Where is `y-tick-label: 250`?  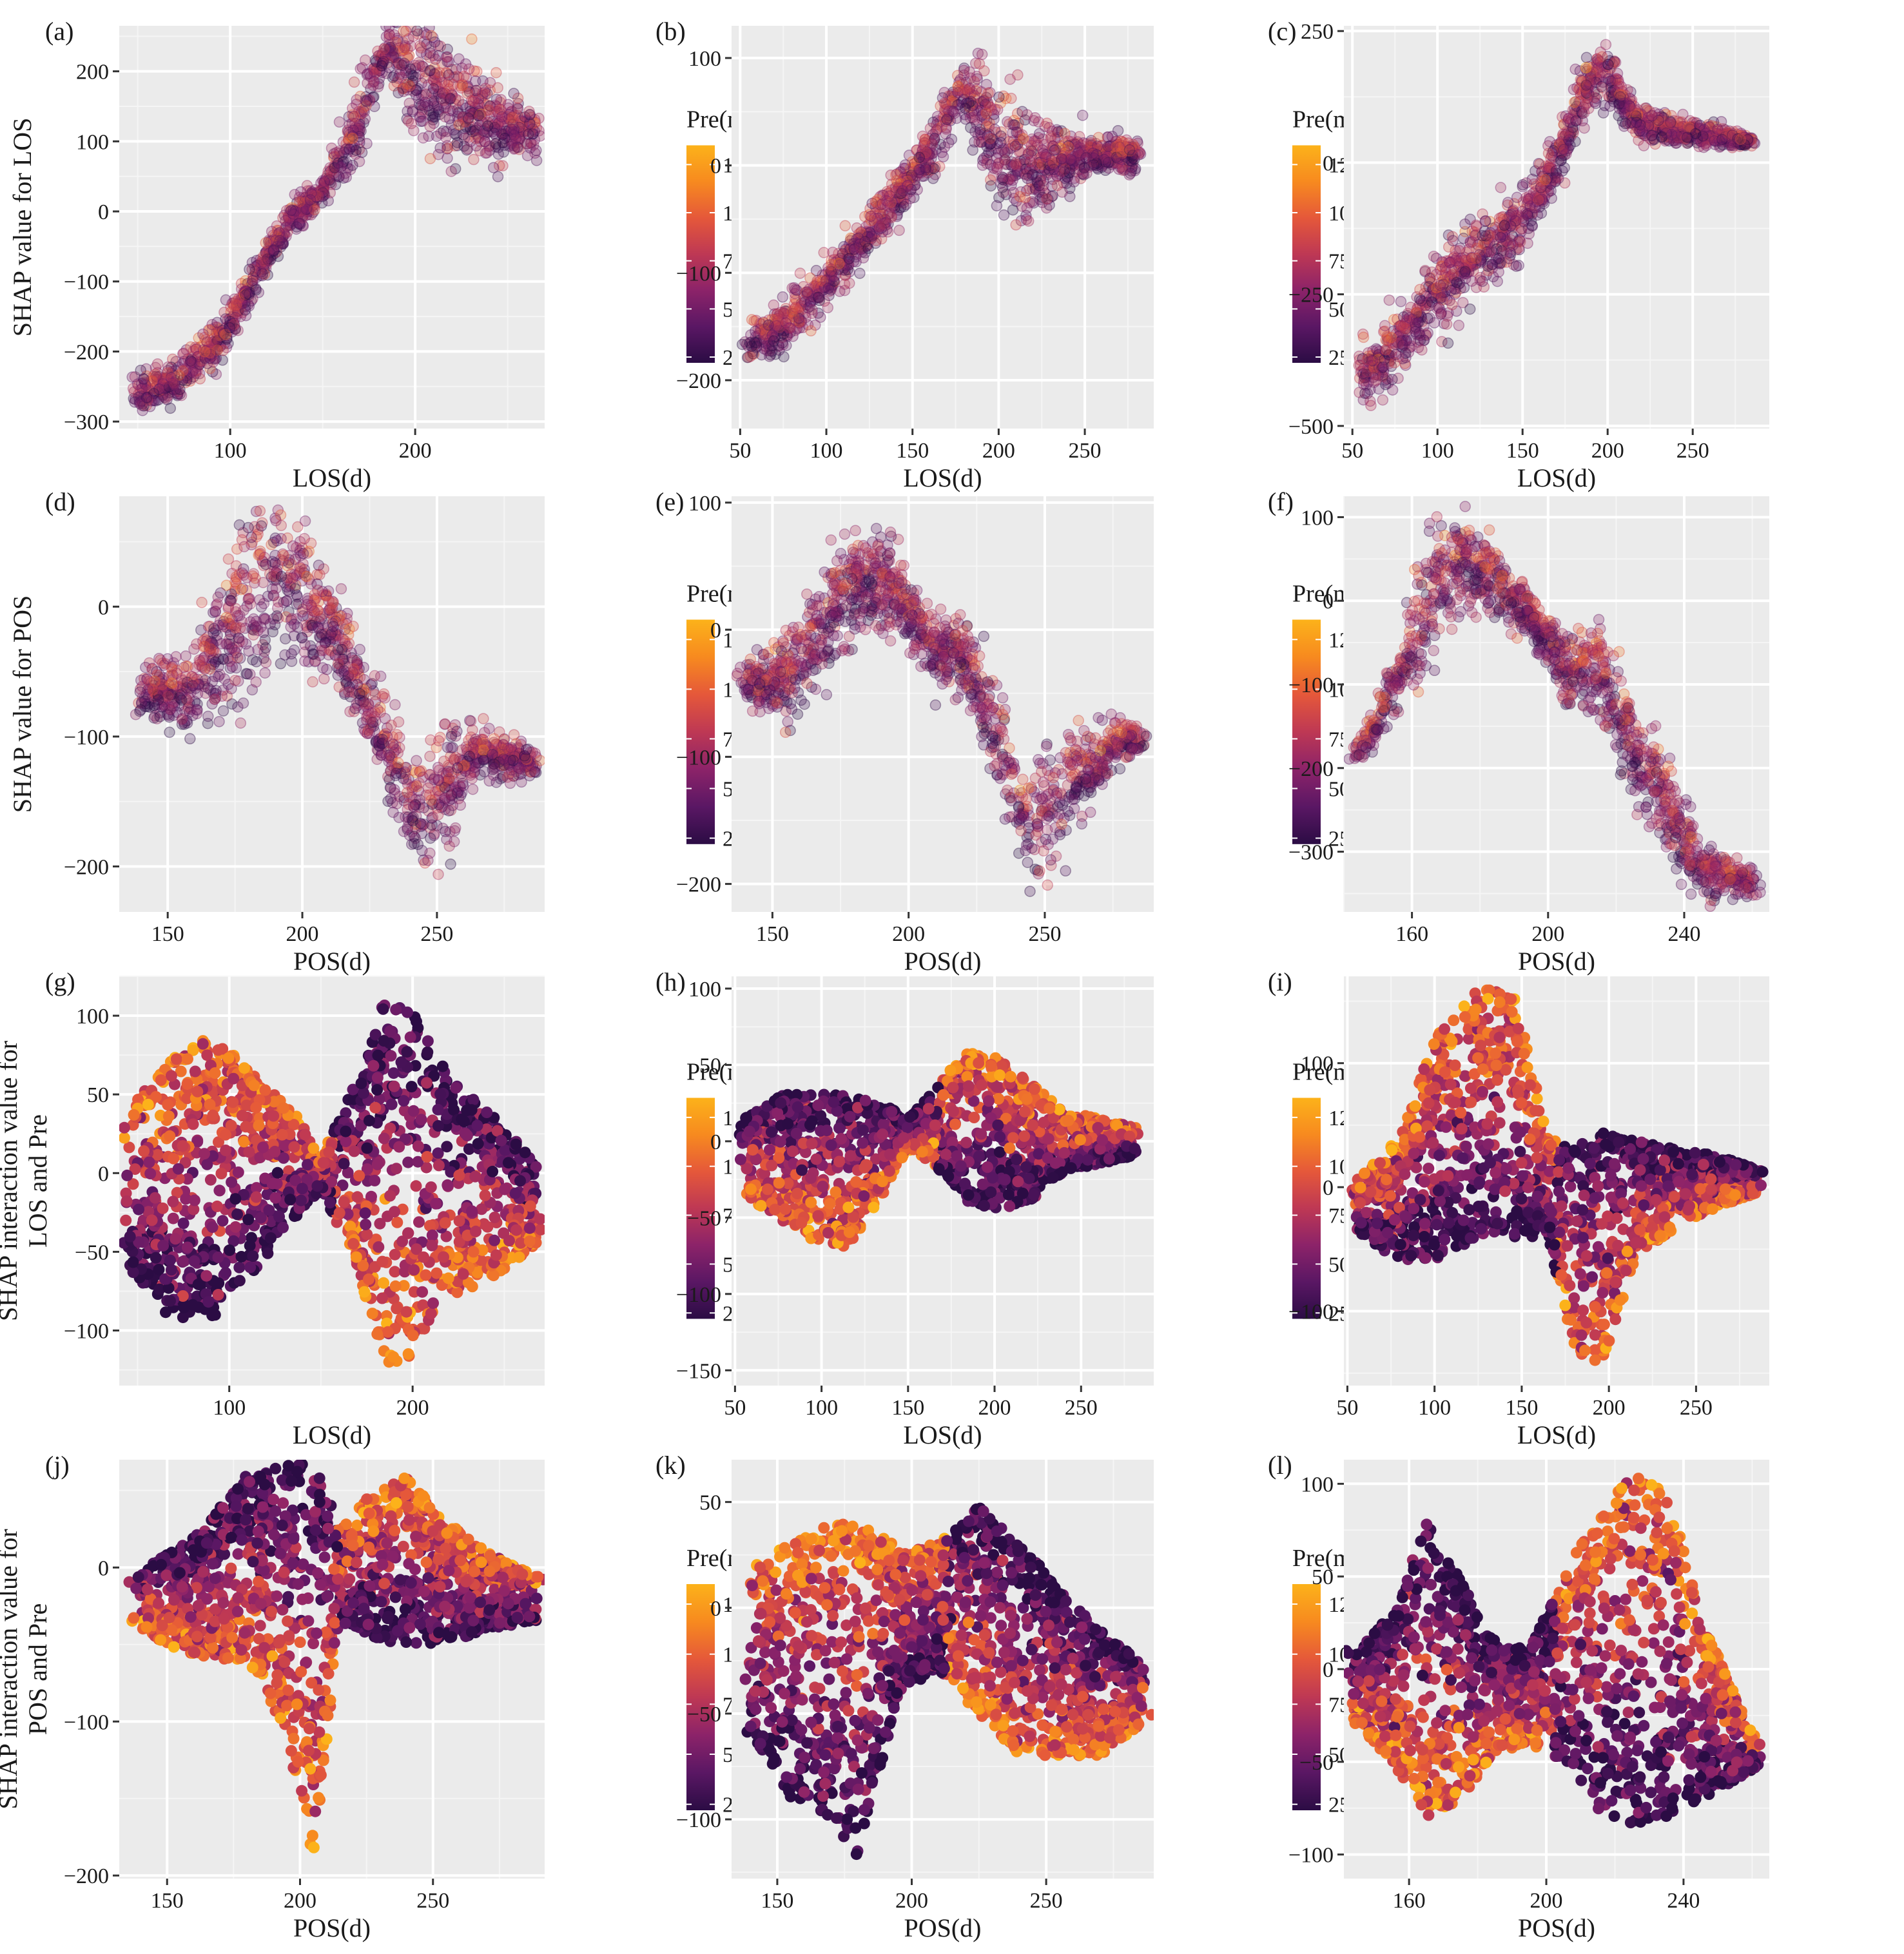 y-tick-label: 250 is located at coordinates (1317, 32).